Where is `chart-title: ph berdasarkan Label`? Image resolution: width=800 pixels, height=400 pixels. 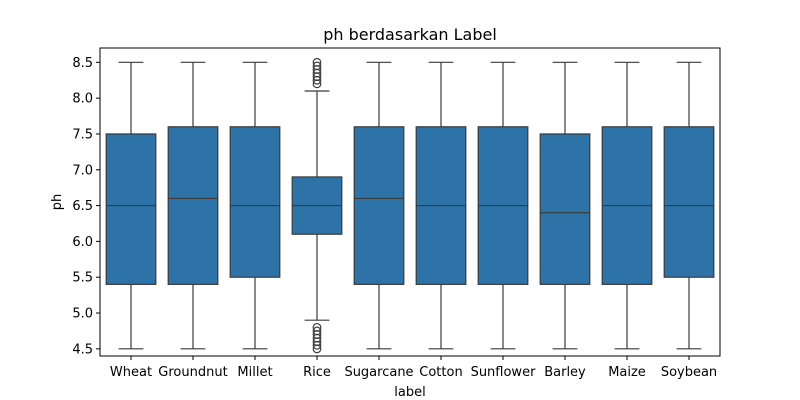
chart-title: ph berdasarkan Label is located at coordinates (410, 34).